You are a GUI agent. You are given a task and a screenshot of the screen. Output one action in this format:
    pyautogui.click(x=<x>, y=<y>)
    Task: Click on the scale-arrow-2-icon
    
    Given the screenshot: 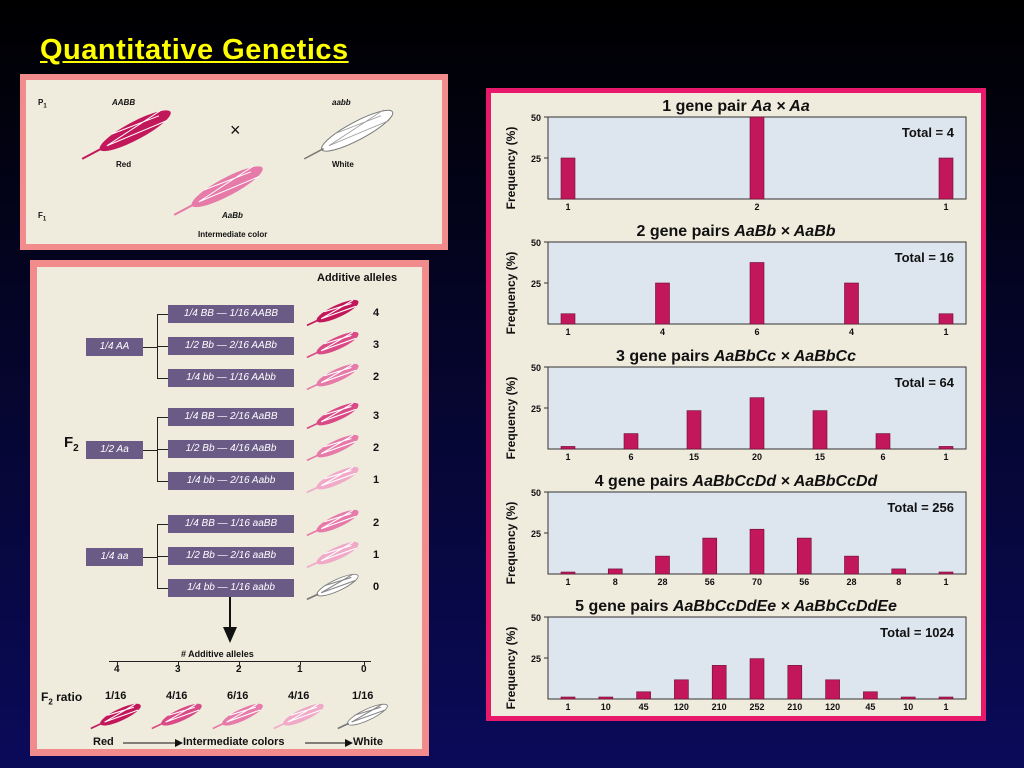 What is the action you would take?
    pyautogui.click(x=329, y=743)
    